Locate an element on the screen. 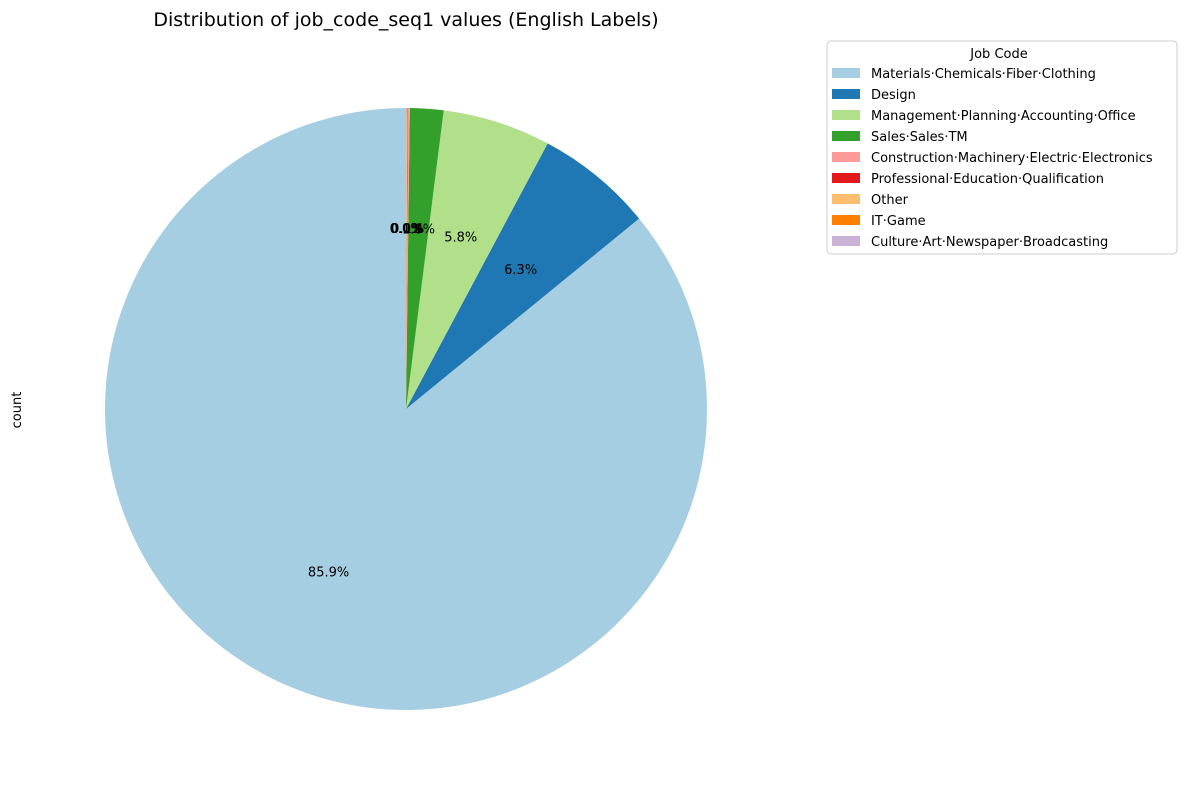  legend-label: Other is located at coordinates (890, 200).